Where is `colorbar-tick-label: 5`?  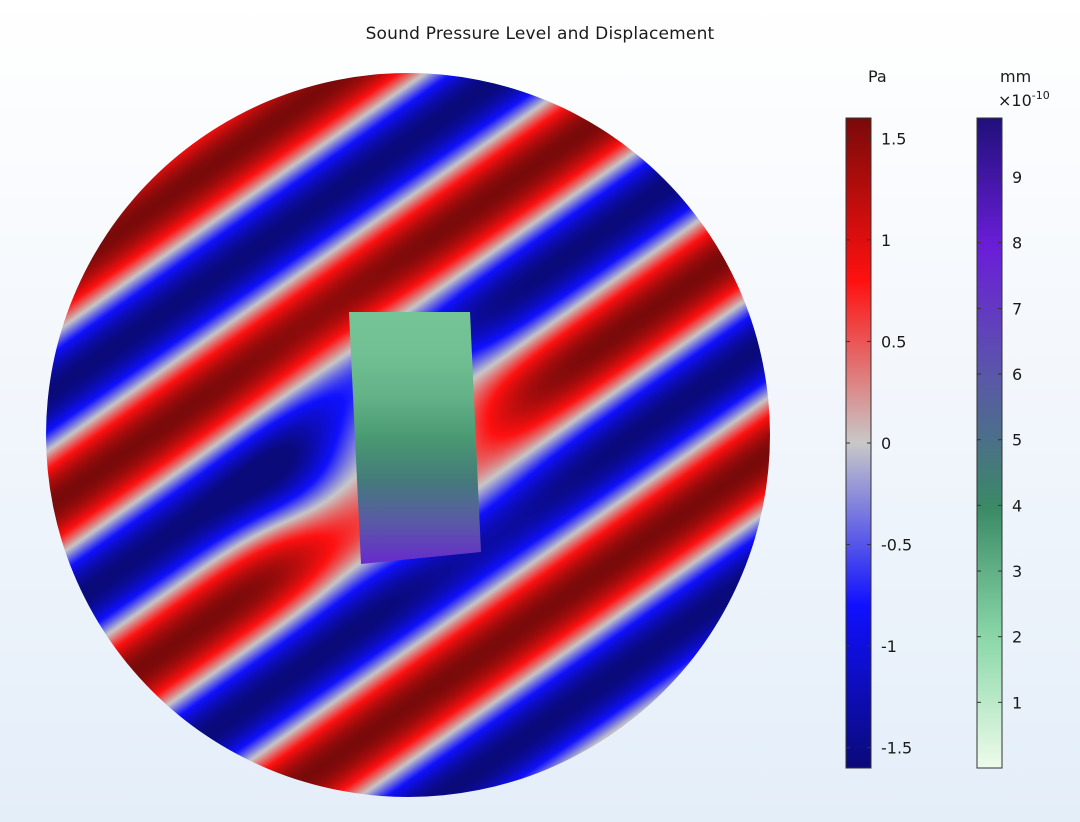
colorbar-tick-label: 5 is located at coordinates (1017, 440).